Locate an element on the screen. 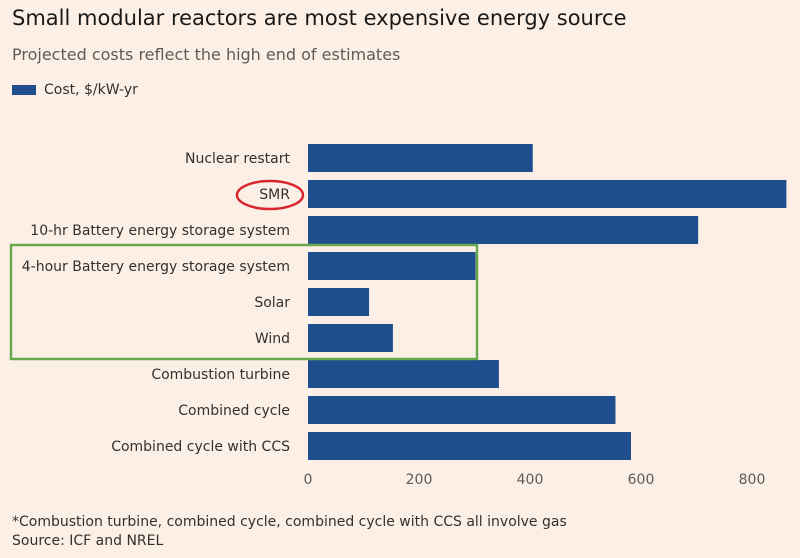 The image size is (800, 558). x-tick-label: 200 is located at coordinates (419, 480).